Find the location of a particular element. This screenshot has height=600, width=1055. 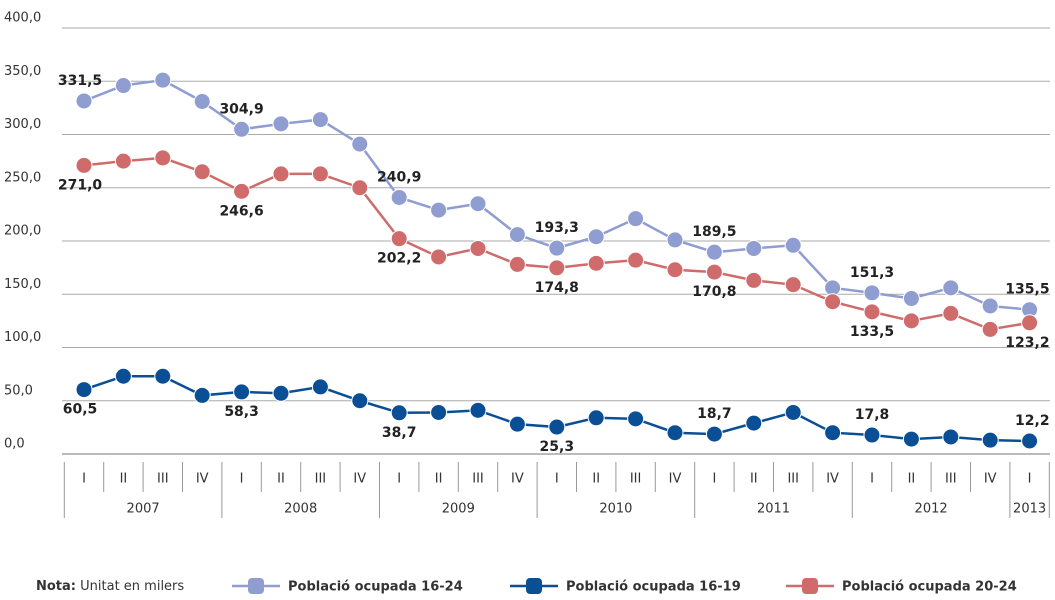

note-text: Unitat en milers is located at coordinates (132, 586).